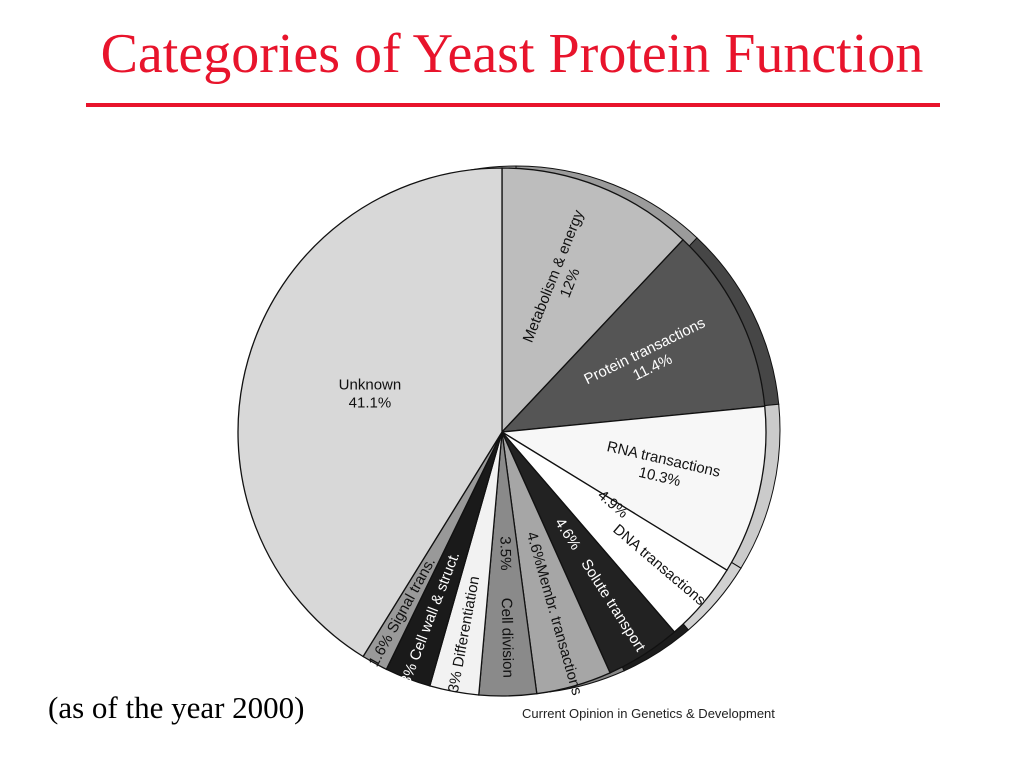 The width and height of the screenshot is (1024, 768). I want to click on pie-label-cell-division: Cell division 3.5%, so click(506, 607).